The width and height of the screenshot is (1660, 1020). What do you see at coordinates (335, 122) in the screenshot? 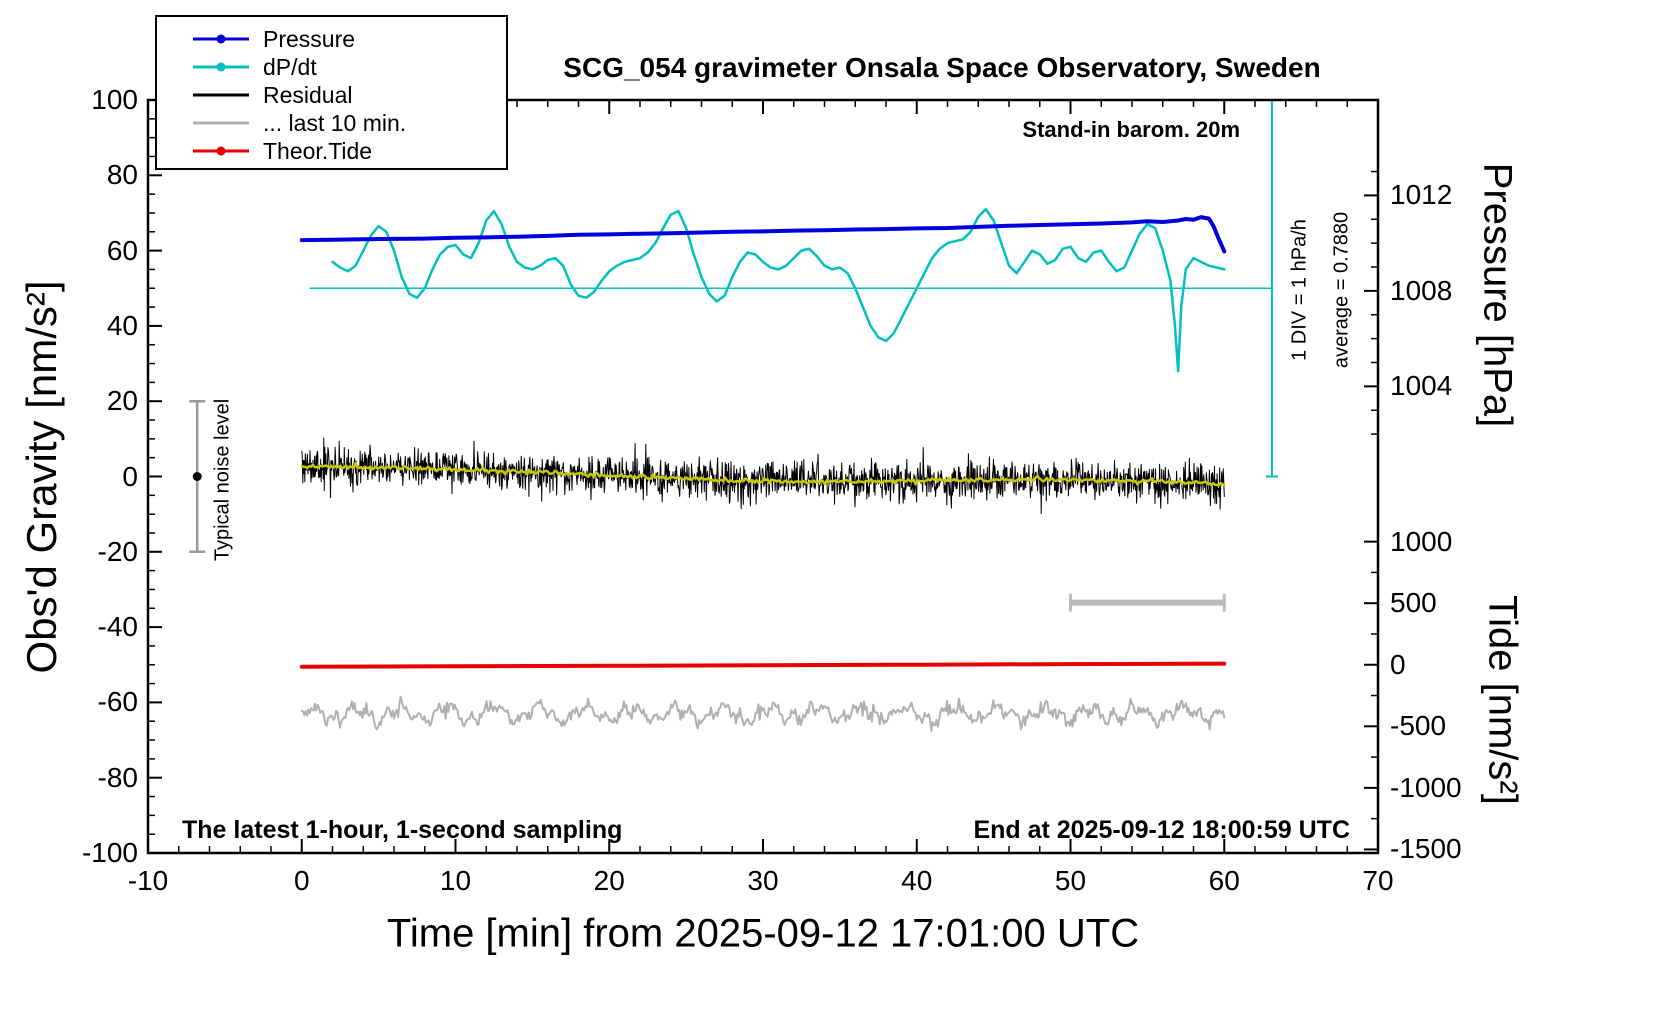
I see `legend-item-label: ... last 10 min.` at bounding box center [335, 122].